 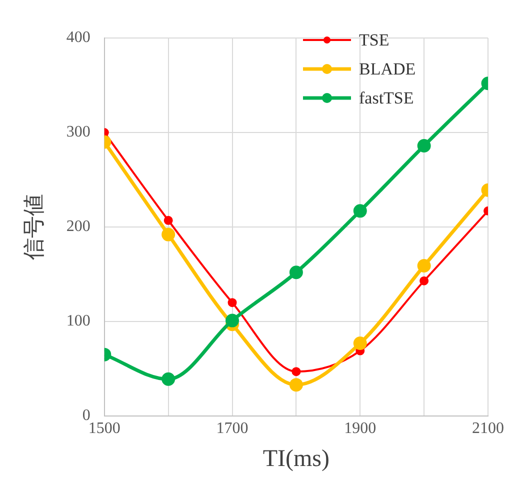 I want to click on x-tick-label: 2100, so click(x=488, y=428).